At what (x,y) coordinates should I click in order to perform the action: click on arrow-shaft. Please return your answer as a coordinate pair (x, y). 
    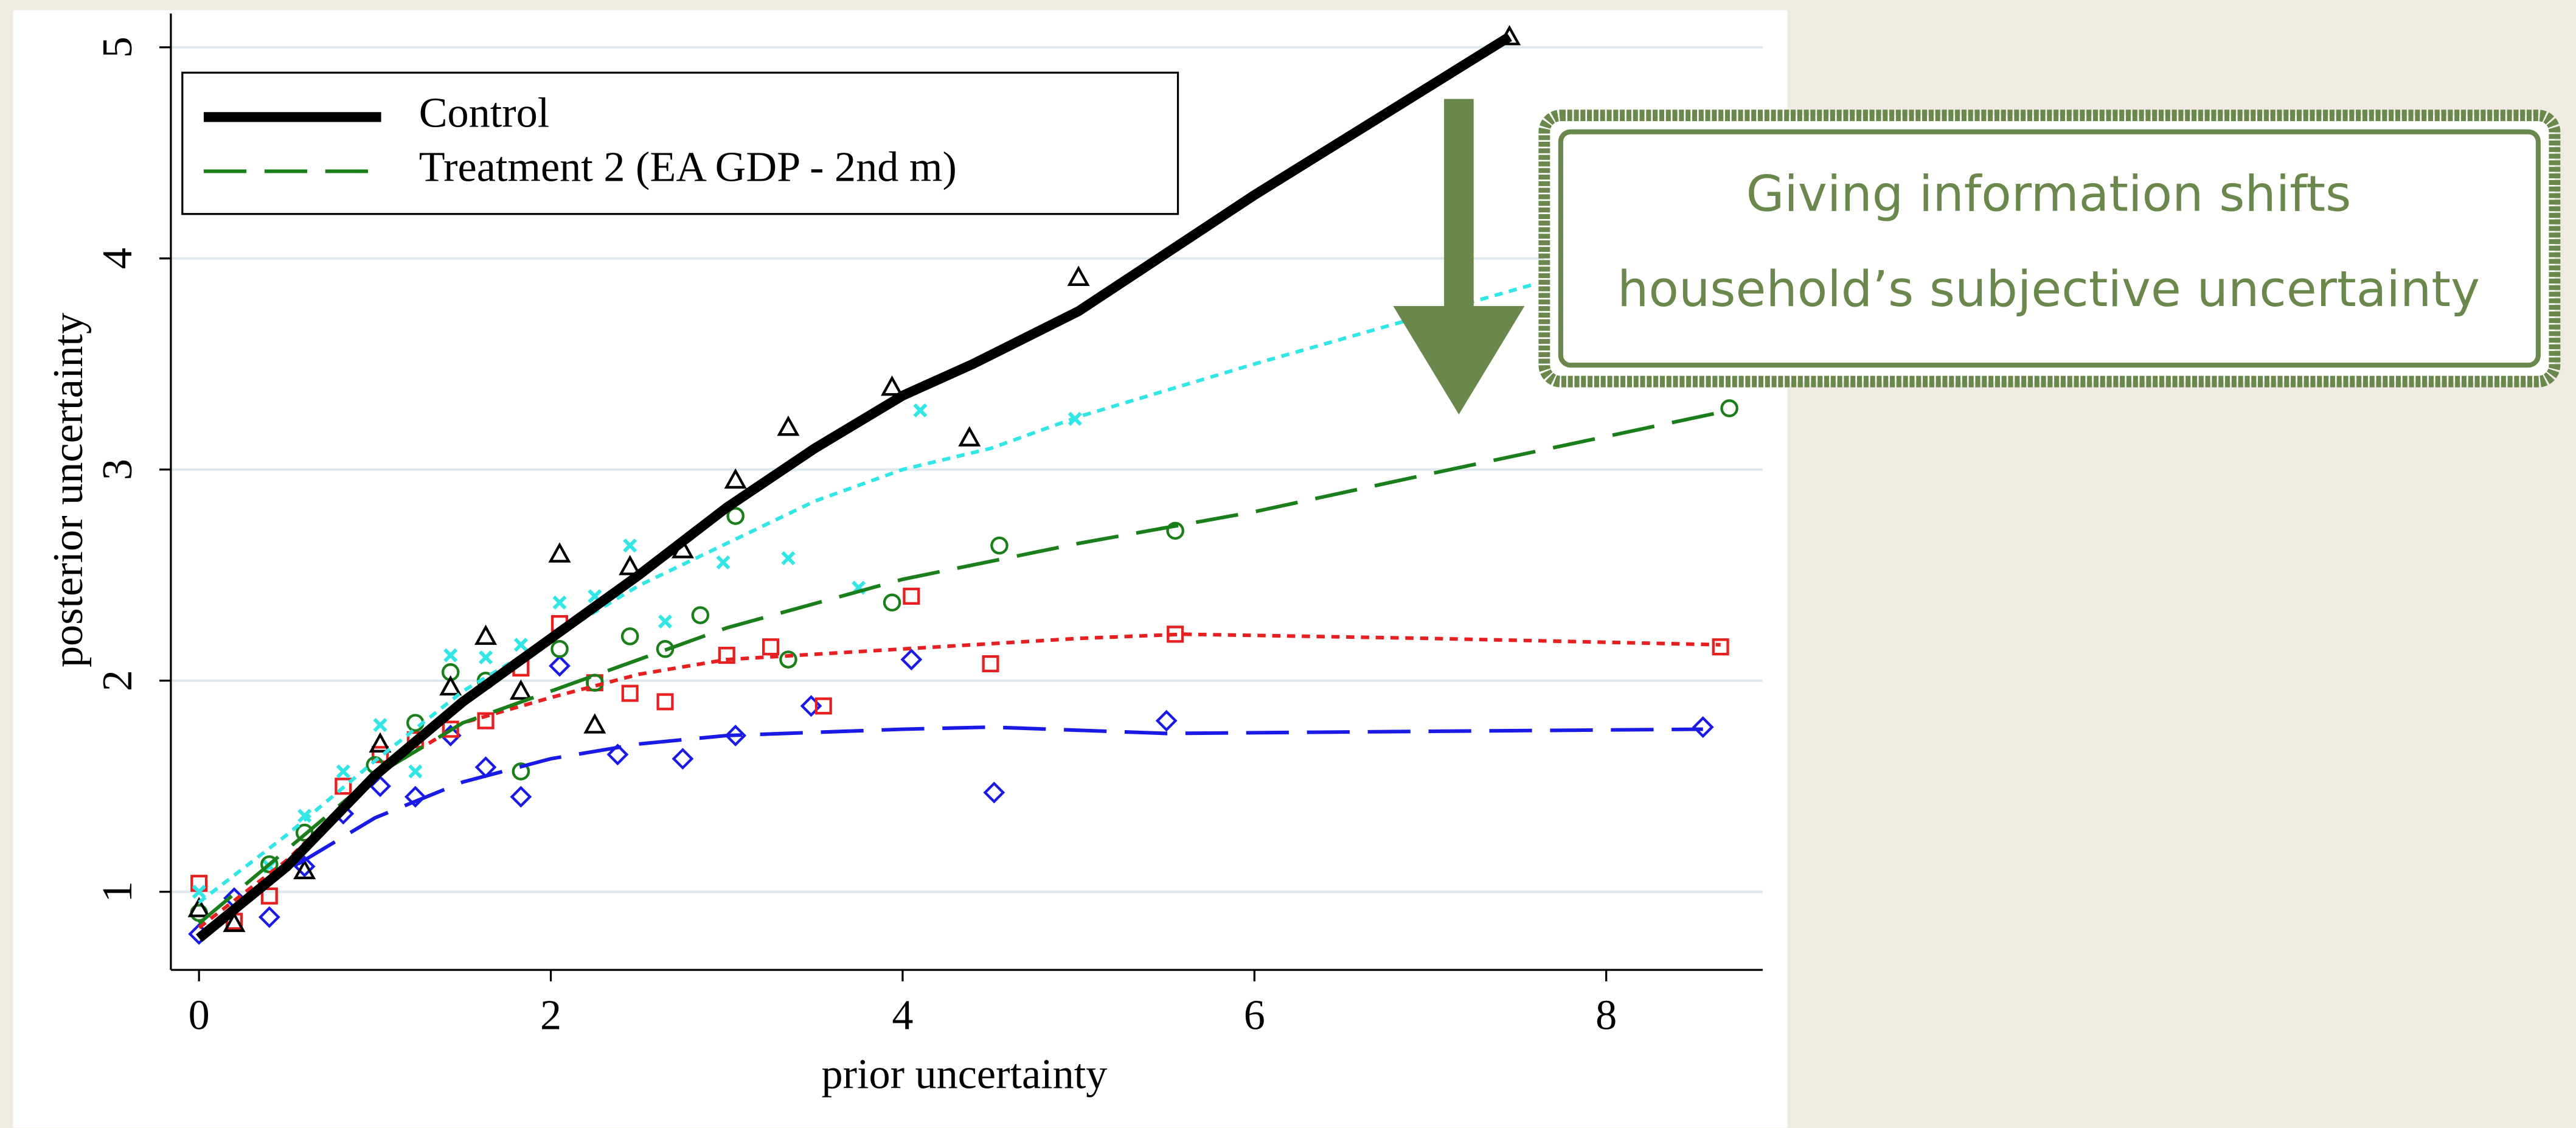
    Looking at the image, I should click on (1459, 206).